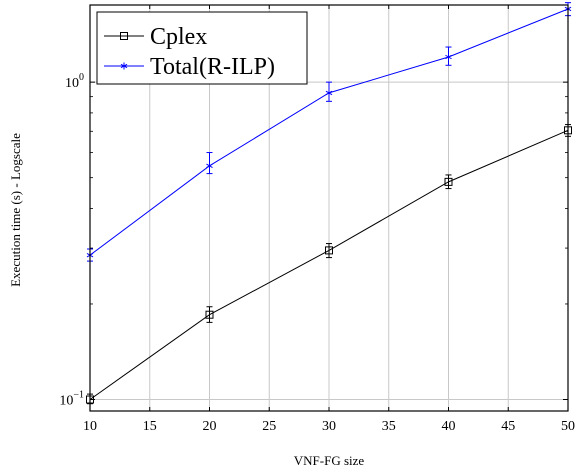  What do you see at coordinates (71, 399) in the screenshot?
I see `y-tick-label: 10⁻¹` at bounding box center [71, 399].